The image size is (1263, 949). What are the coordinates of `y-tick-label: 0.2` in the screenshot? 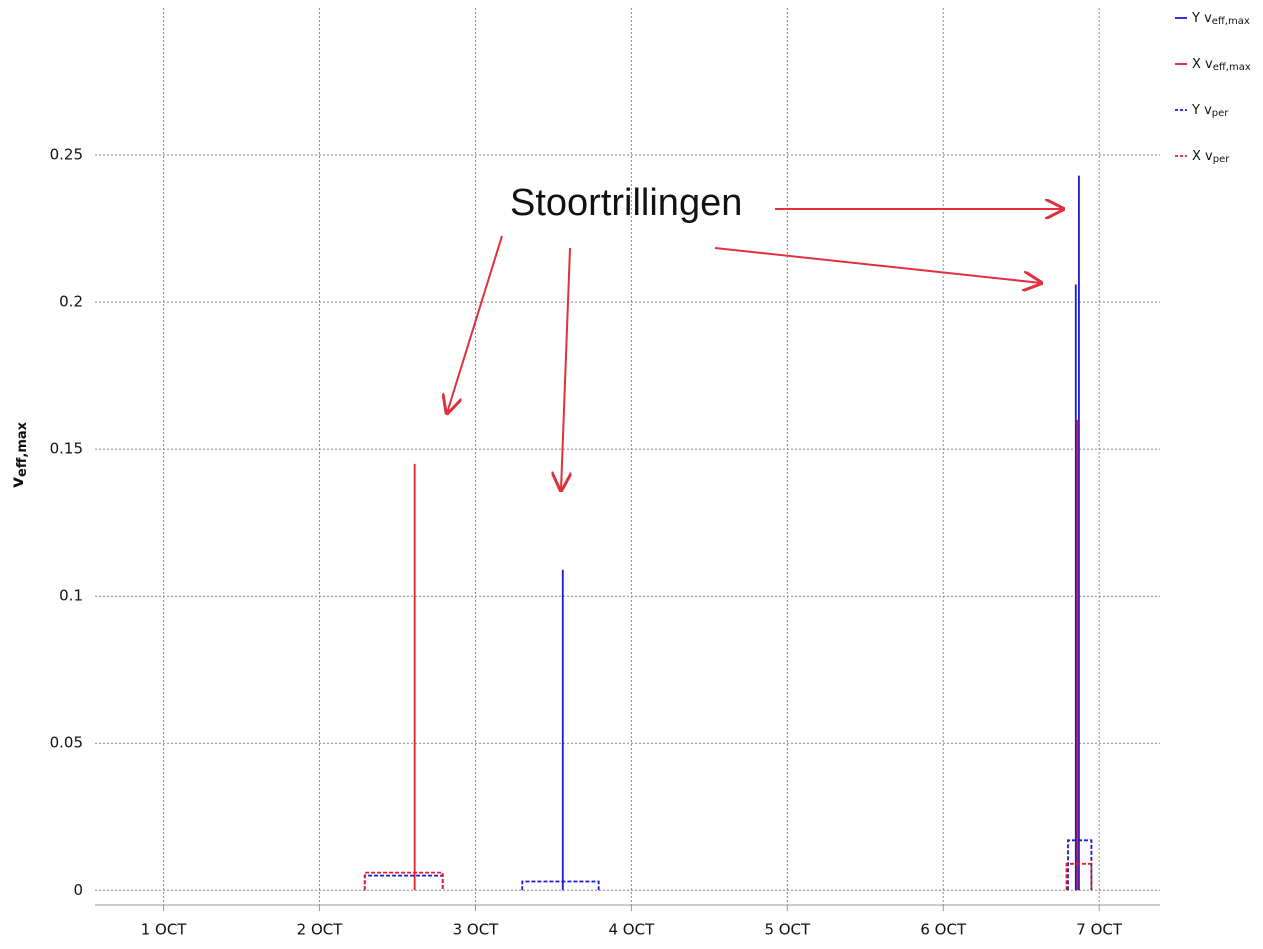 It's located at (71, 302).